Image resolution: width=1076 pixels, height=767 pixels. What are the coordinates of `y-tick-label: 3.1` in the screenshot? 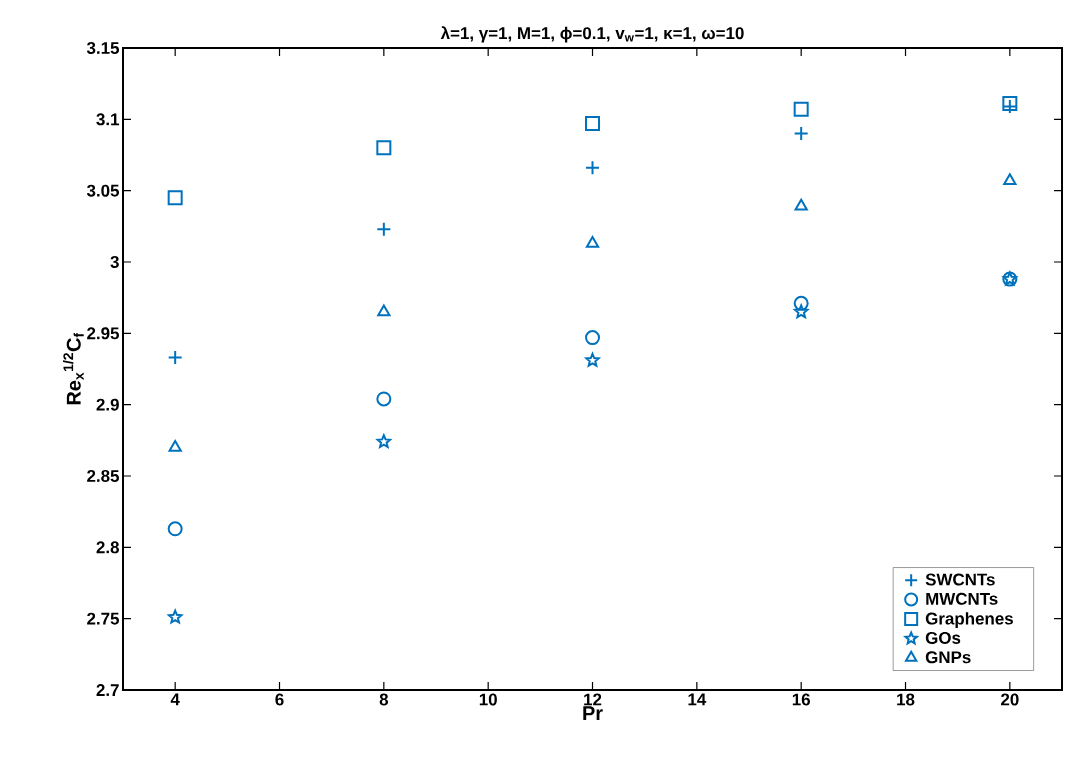 It's located at (108, 119).